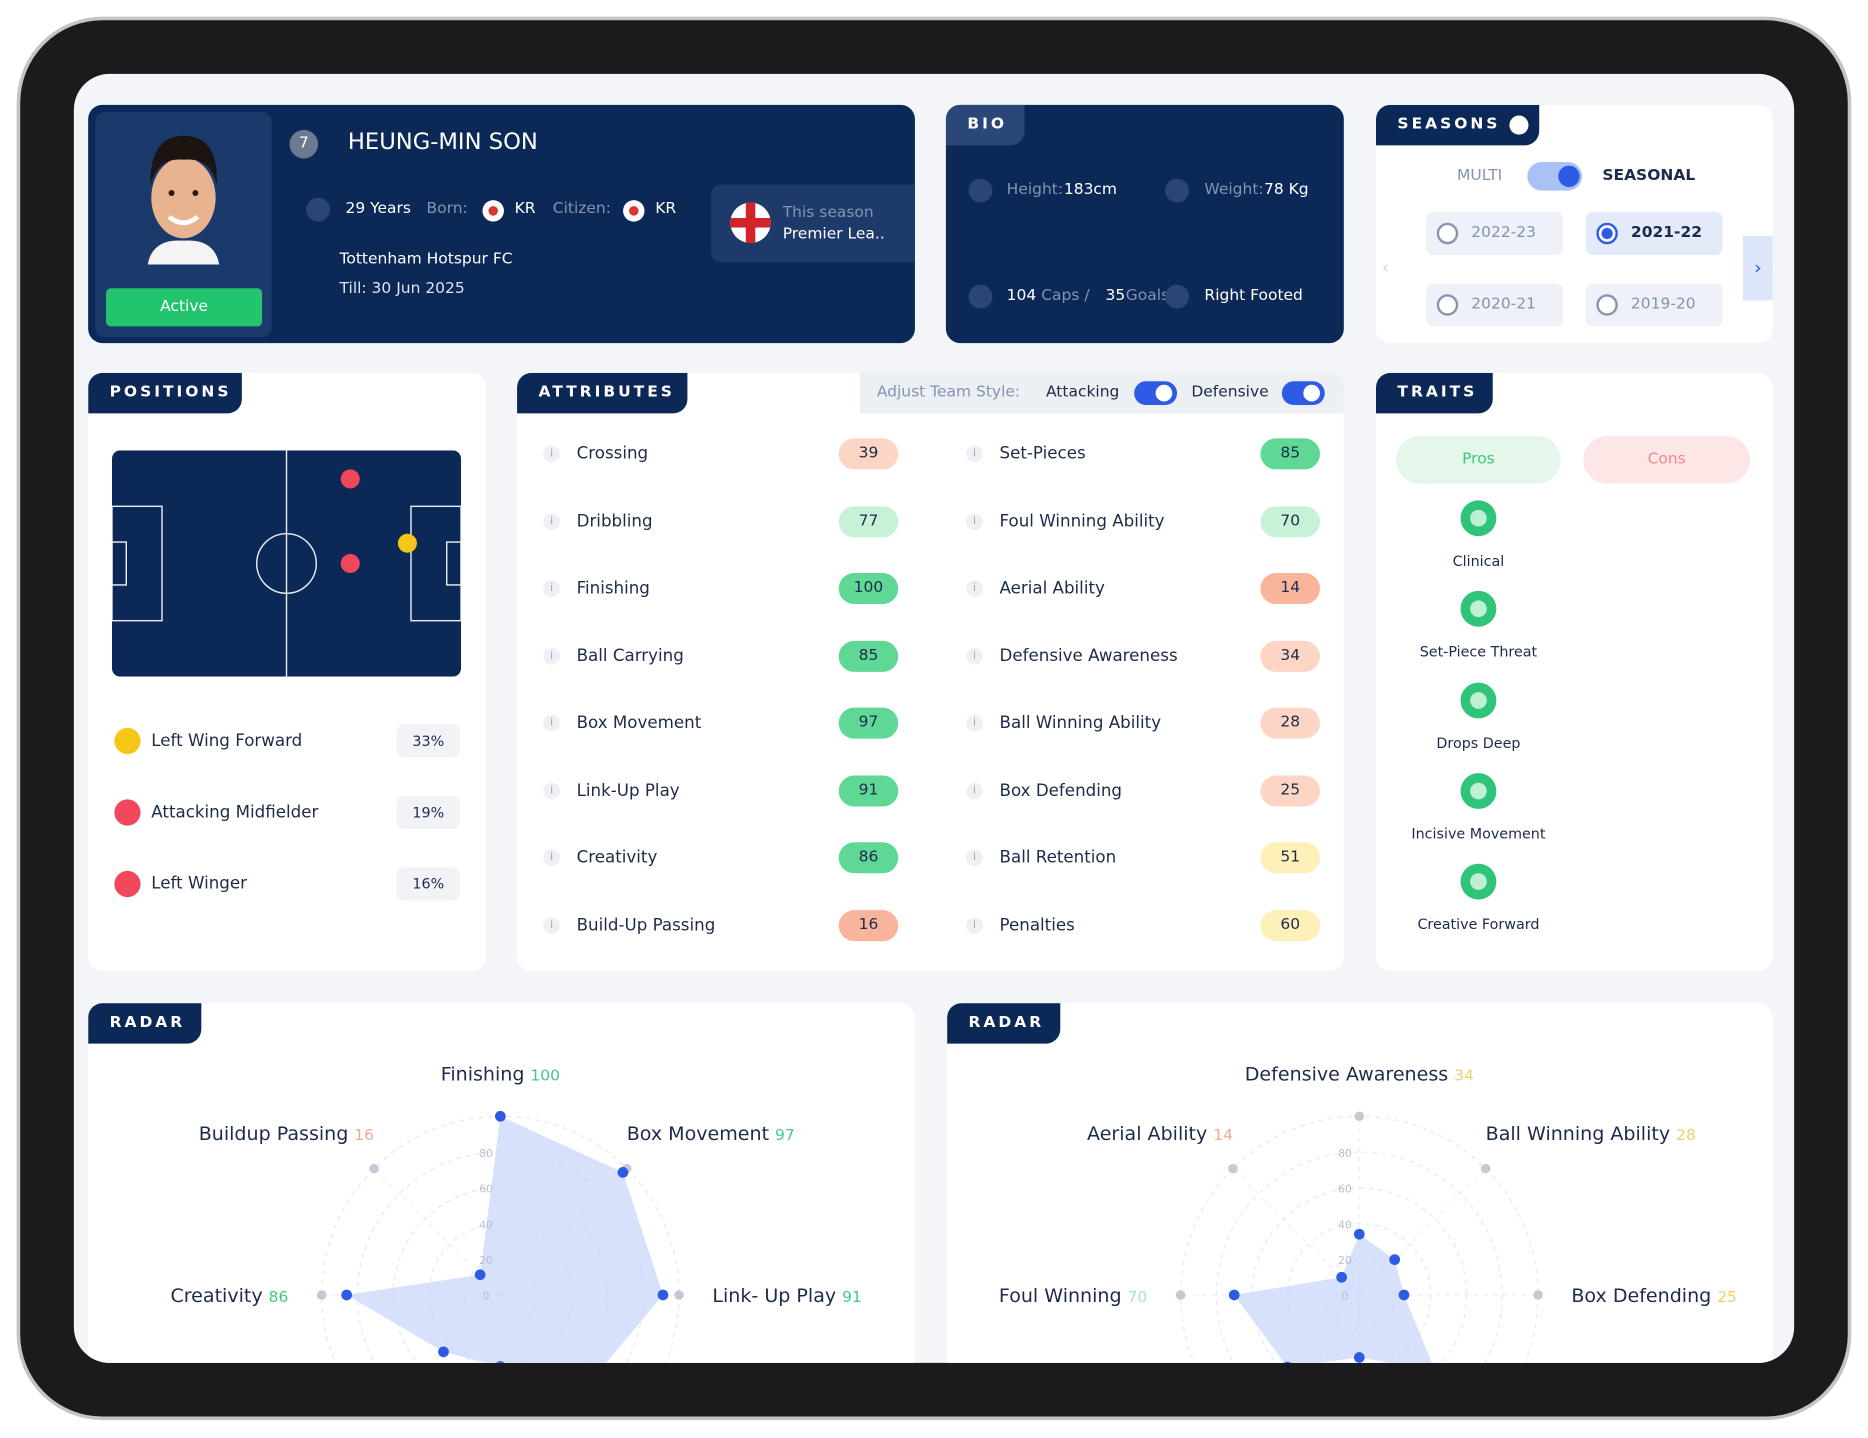 This screenshot has height=1438, width=1868. Describe the element at coordinates (1663, 304) in the screenshot. I see `season-label: 2019-20` at that location.